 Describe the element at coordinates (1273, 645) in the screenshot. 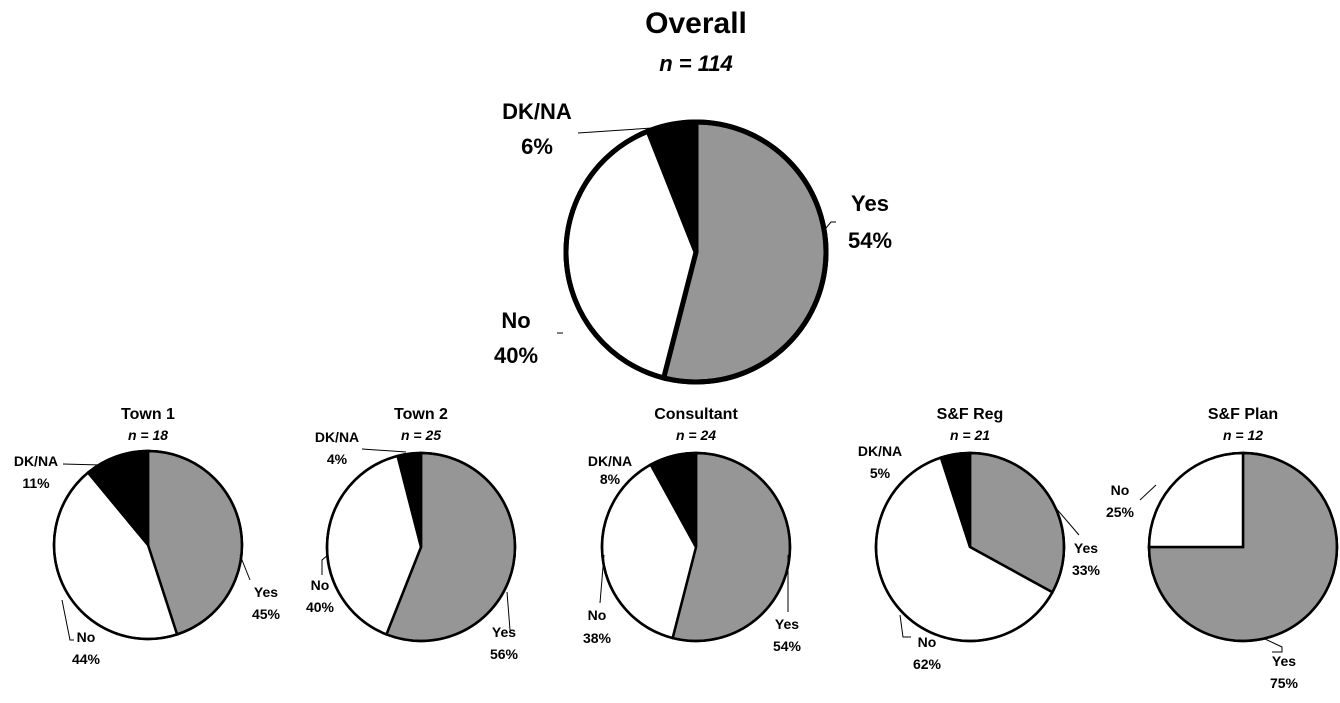

I see `leader-line-s-f-plan-yes` at that location.